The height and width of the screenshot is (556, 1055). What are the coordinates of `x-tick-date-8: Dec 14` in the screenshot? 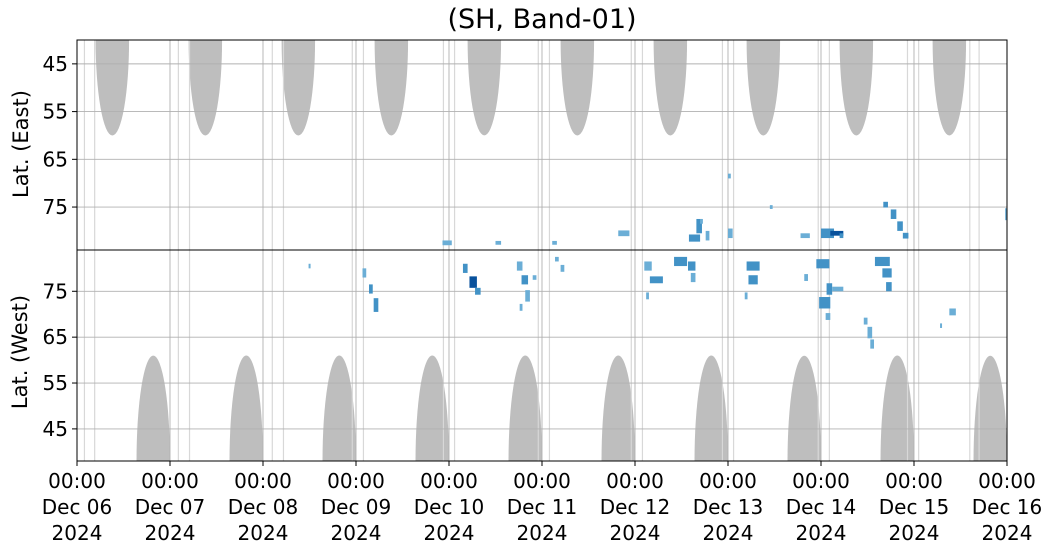 It's located at (821, 507).